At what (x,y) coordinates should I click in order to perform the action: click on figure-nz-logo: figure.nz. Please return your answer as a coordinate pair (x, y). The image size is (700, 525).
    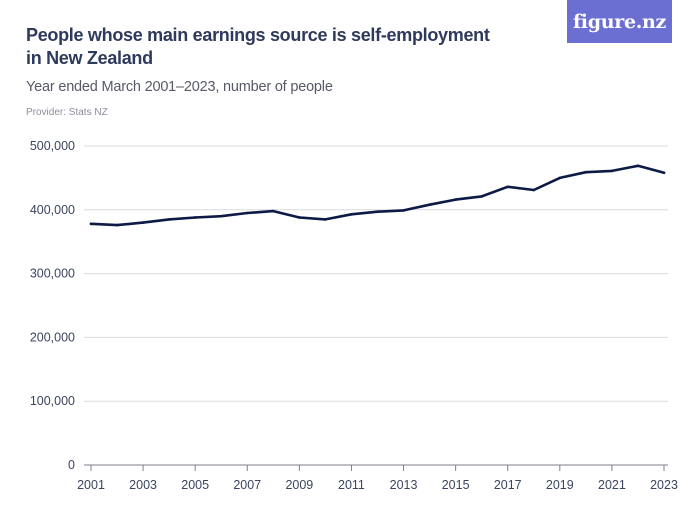
    Looking at the image, I should click on (619, 21).